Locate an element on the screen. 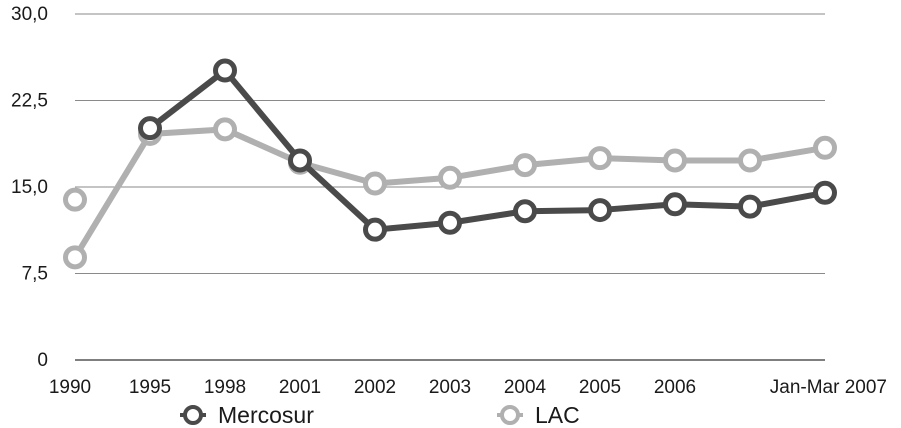 The width and height of the screenshot is (901, 428). y-axis-ticks: 0 7,5 15,0 22,5 30,0 is located at coordinates (29, 187).